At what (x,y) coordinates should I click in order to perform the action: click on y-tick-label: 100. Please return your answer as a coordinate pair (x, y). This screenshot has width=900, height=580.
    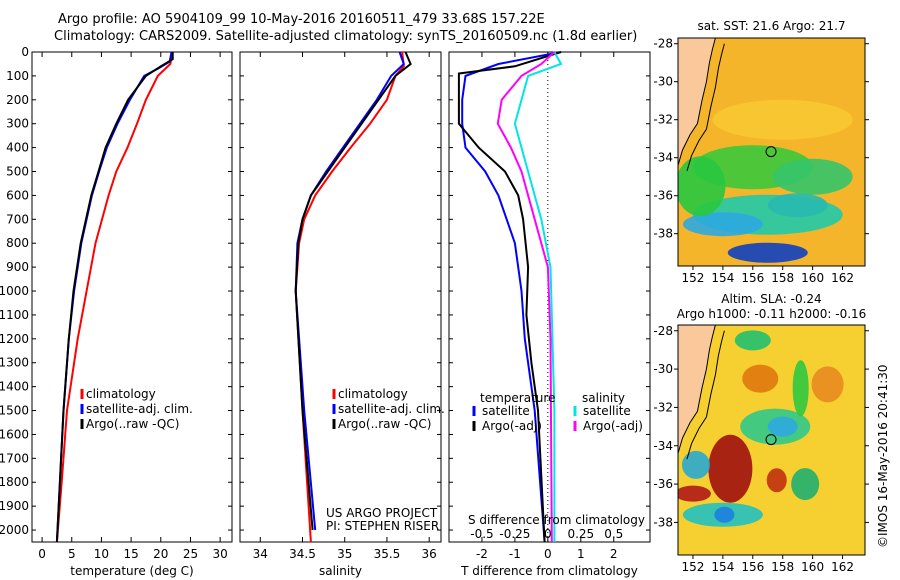
    Looking at the image, I should click on (17, 76).